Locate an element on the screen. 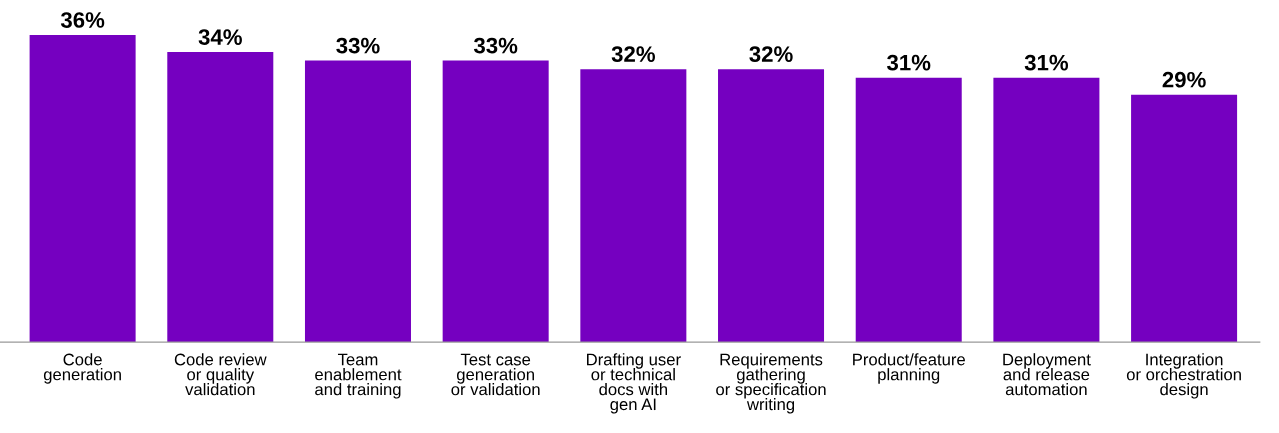 Image resolution: width=1279 pixels, height=433 pixels. x-tick-label: Test case generation or validation is located at coordinates (495, 374).